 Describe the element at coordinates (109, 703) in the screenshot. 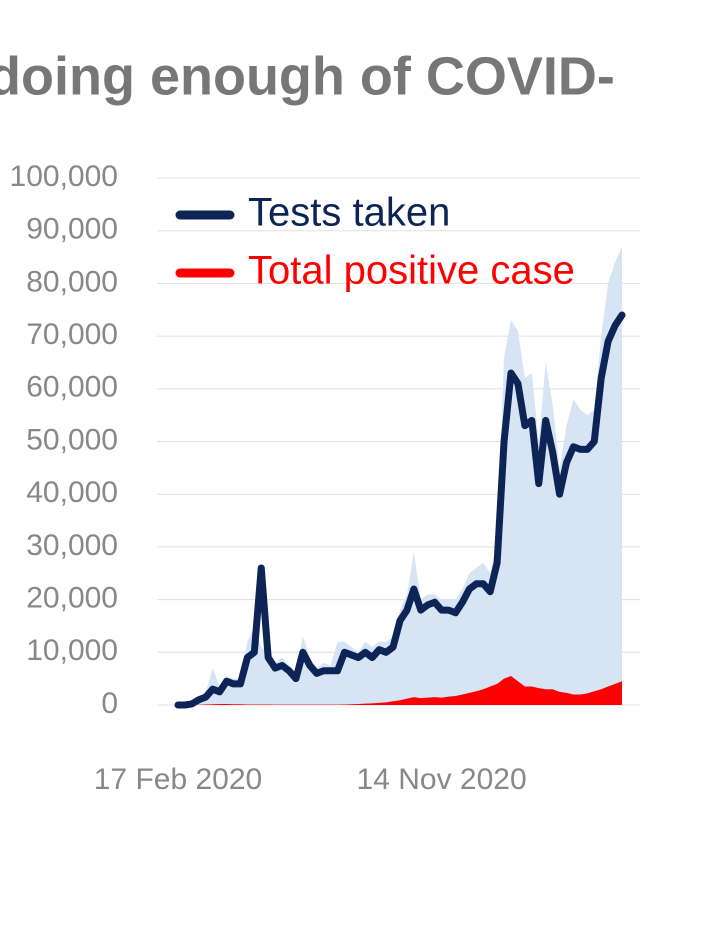

I see `y-tick-label: 0` at that location.